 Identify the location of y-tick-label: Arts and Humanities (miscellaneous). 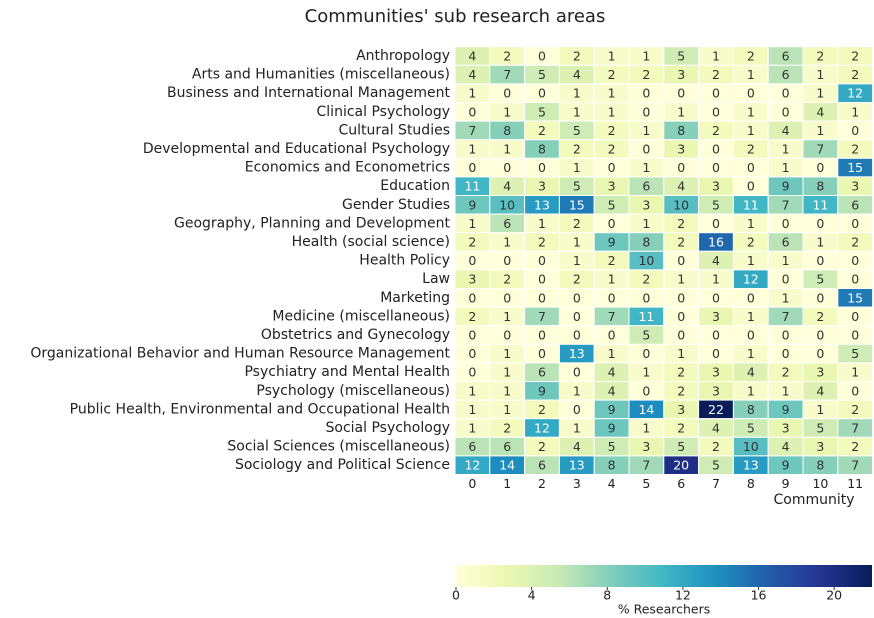
(321, 75).